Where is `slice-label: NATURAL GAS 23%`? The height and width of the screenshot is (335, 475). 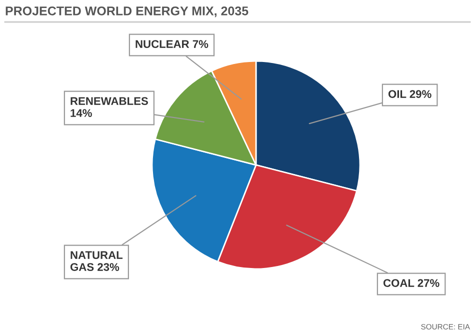 slice-label: NATURAL GAS 23% is located at coordinates (96, 261).